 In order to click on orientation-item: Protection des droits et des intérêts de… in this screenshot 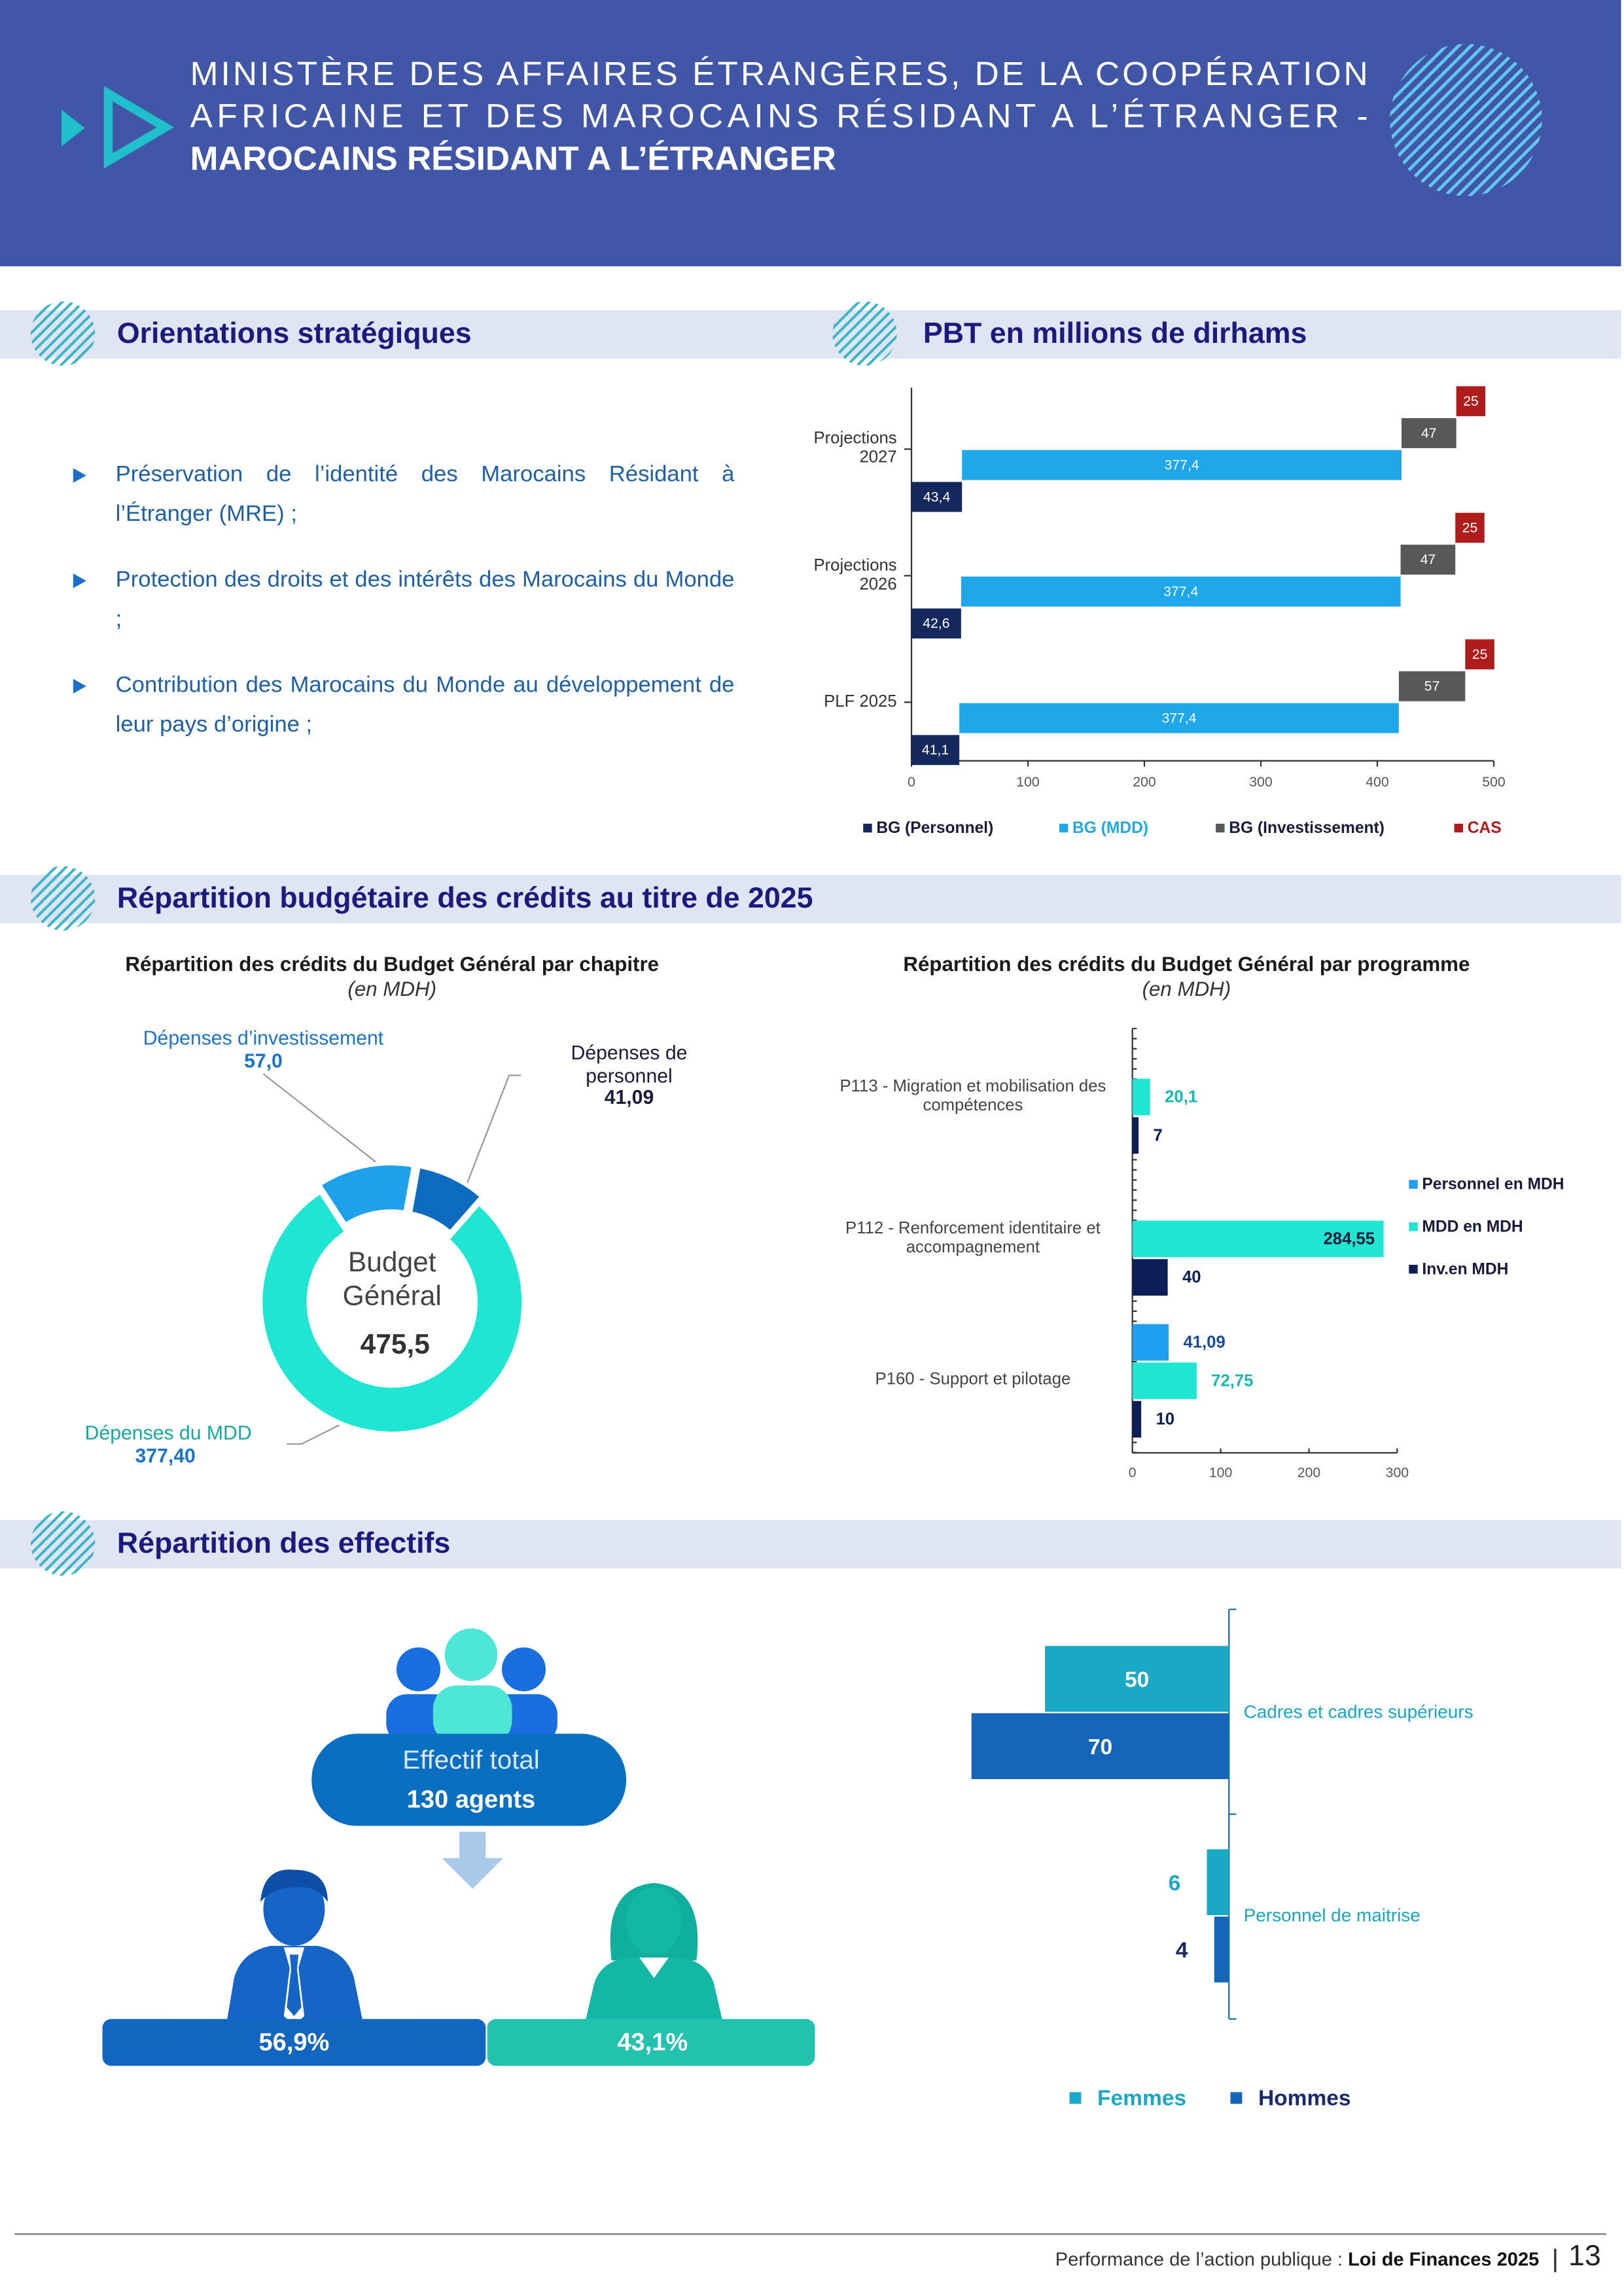, I will do `click(425, 599)`.